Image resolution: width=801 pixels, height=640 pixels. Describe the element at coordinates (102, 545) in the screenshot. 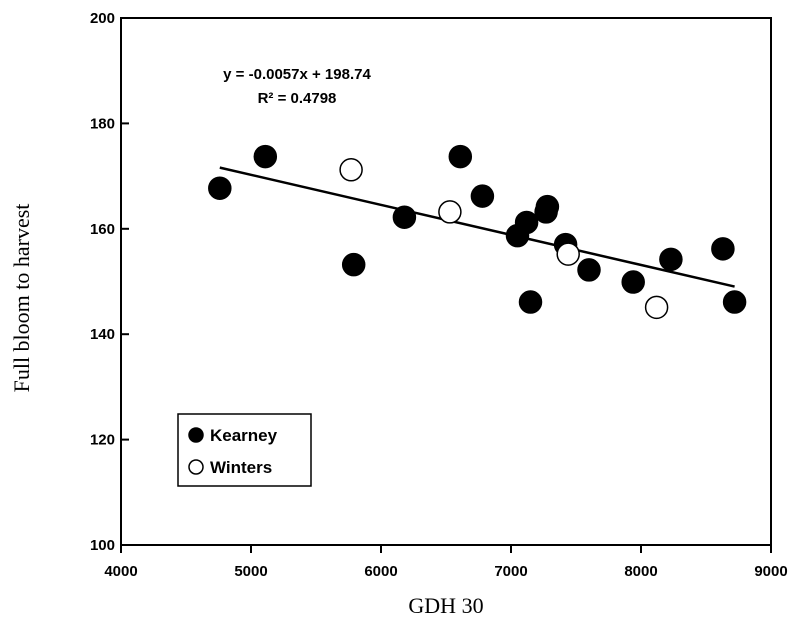

I see `y-tick-label-0: 100` at that location.